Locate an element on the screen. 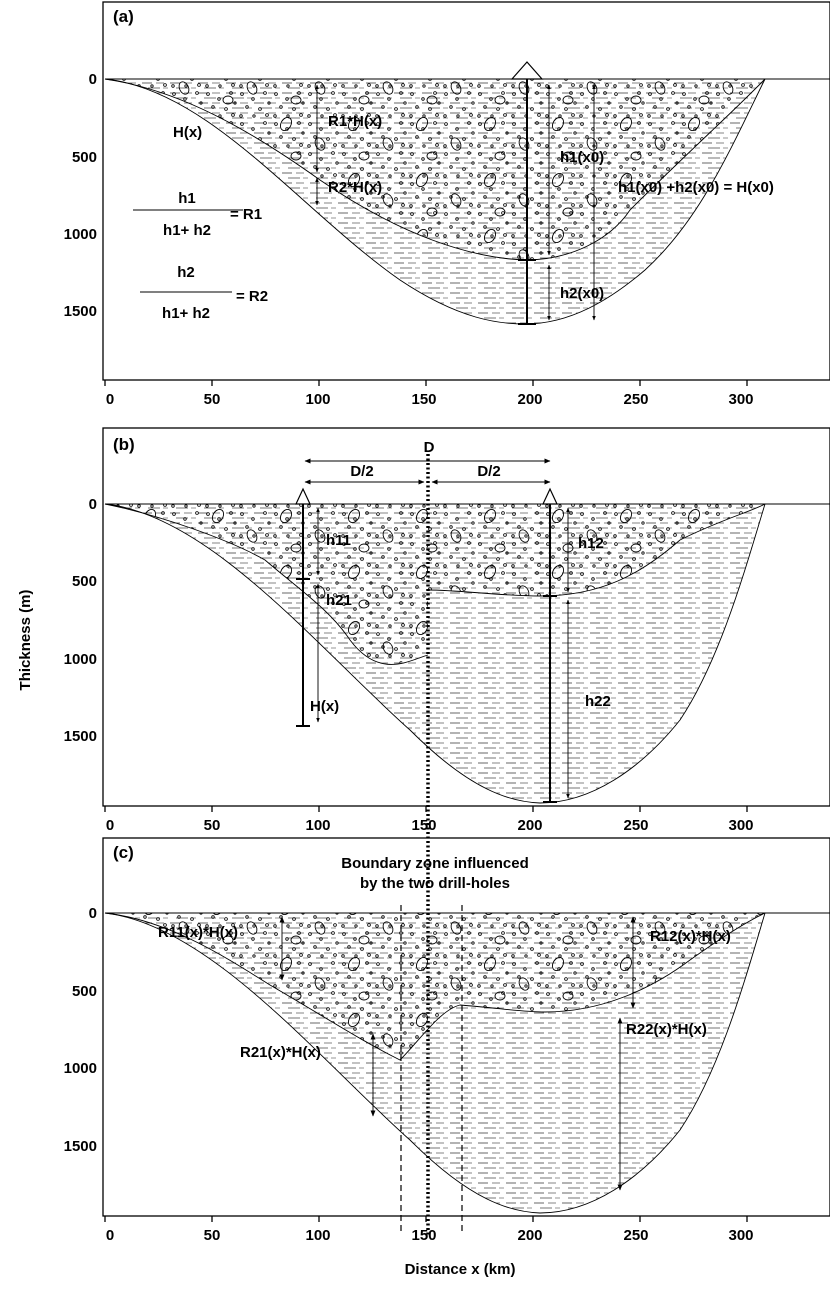  panel-a-basin-label: H(x) is located at coordinates (187, 132).